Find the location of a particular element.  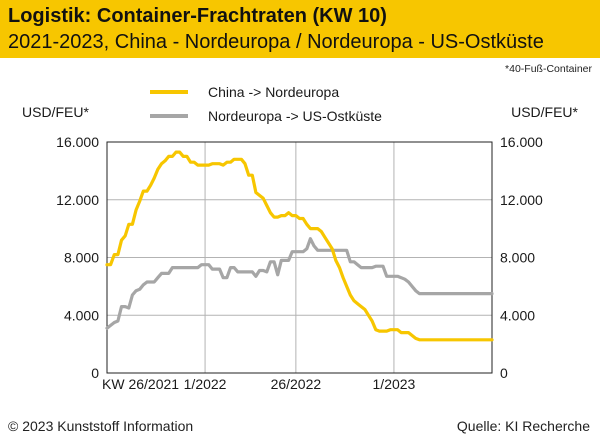

x-tick-label: 1/2022 is located at coordinates (205, 384).